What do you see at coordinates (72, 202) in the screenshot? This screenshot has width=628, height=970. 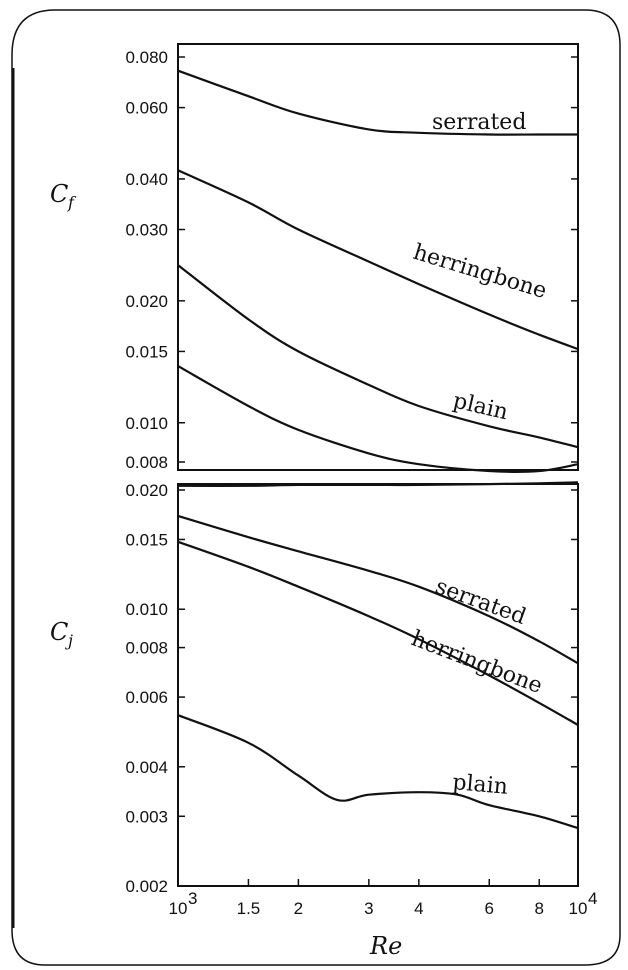 I see `upper-ylabel-subscript: f` at bounding box center [72, 202].